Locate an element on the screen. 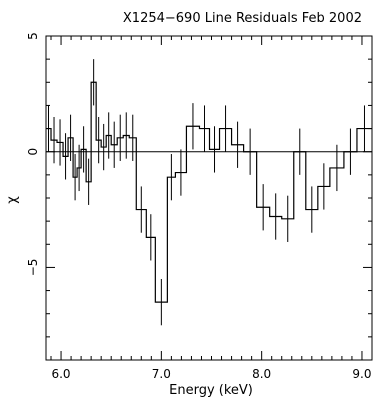 The width and height of the screenshot is (376, 403). x-tick-label: 6.0 is located at coordinates (60, 374).